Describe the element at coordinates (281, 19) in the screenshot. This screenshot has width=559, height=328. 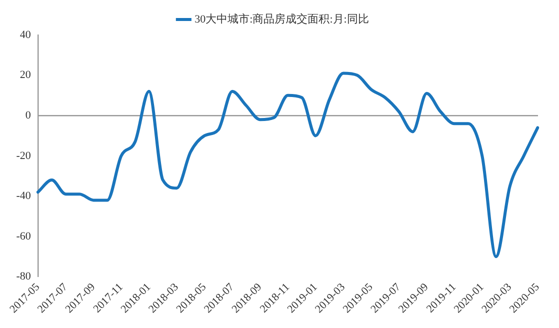
I see `legend-label: 30大中城市:商品房成交面积:月:同比` at that location.